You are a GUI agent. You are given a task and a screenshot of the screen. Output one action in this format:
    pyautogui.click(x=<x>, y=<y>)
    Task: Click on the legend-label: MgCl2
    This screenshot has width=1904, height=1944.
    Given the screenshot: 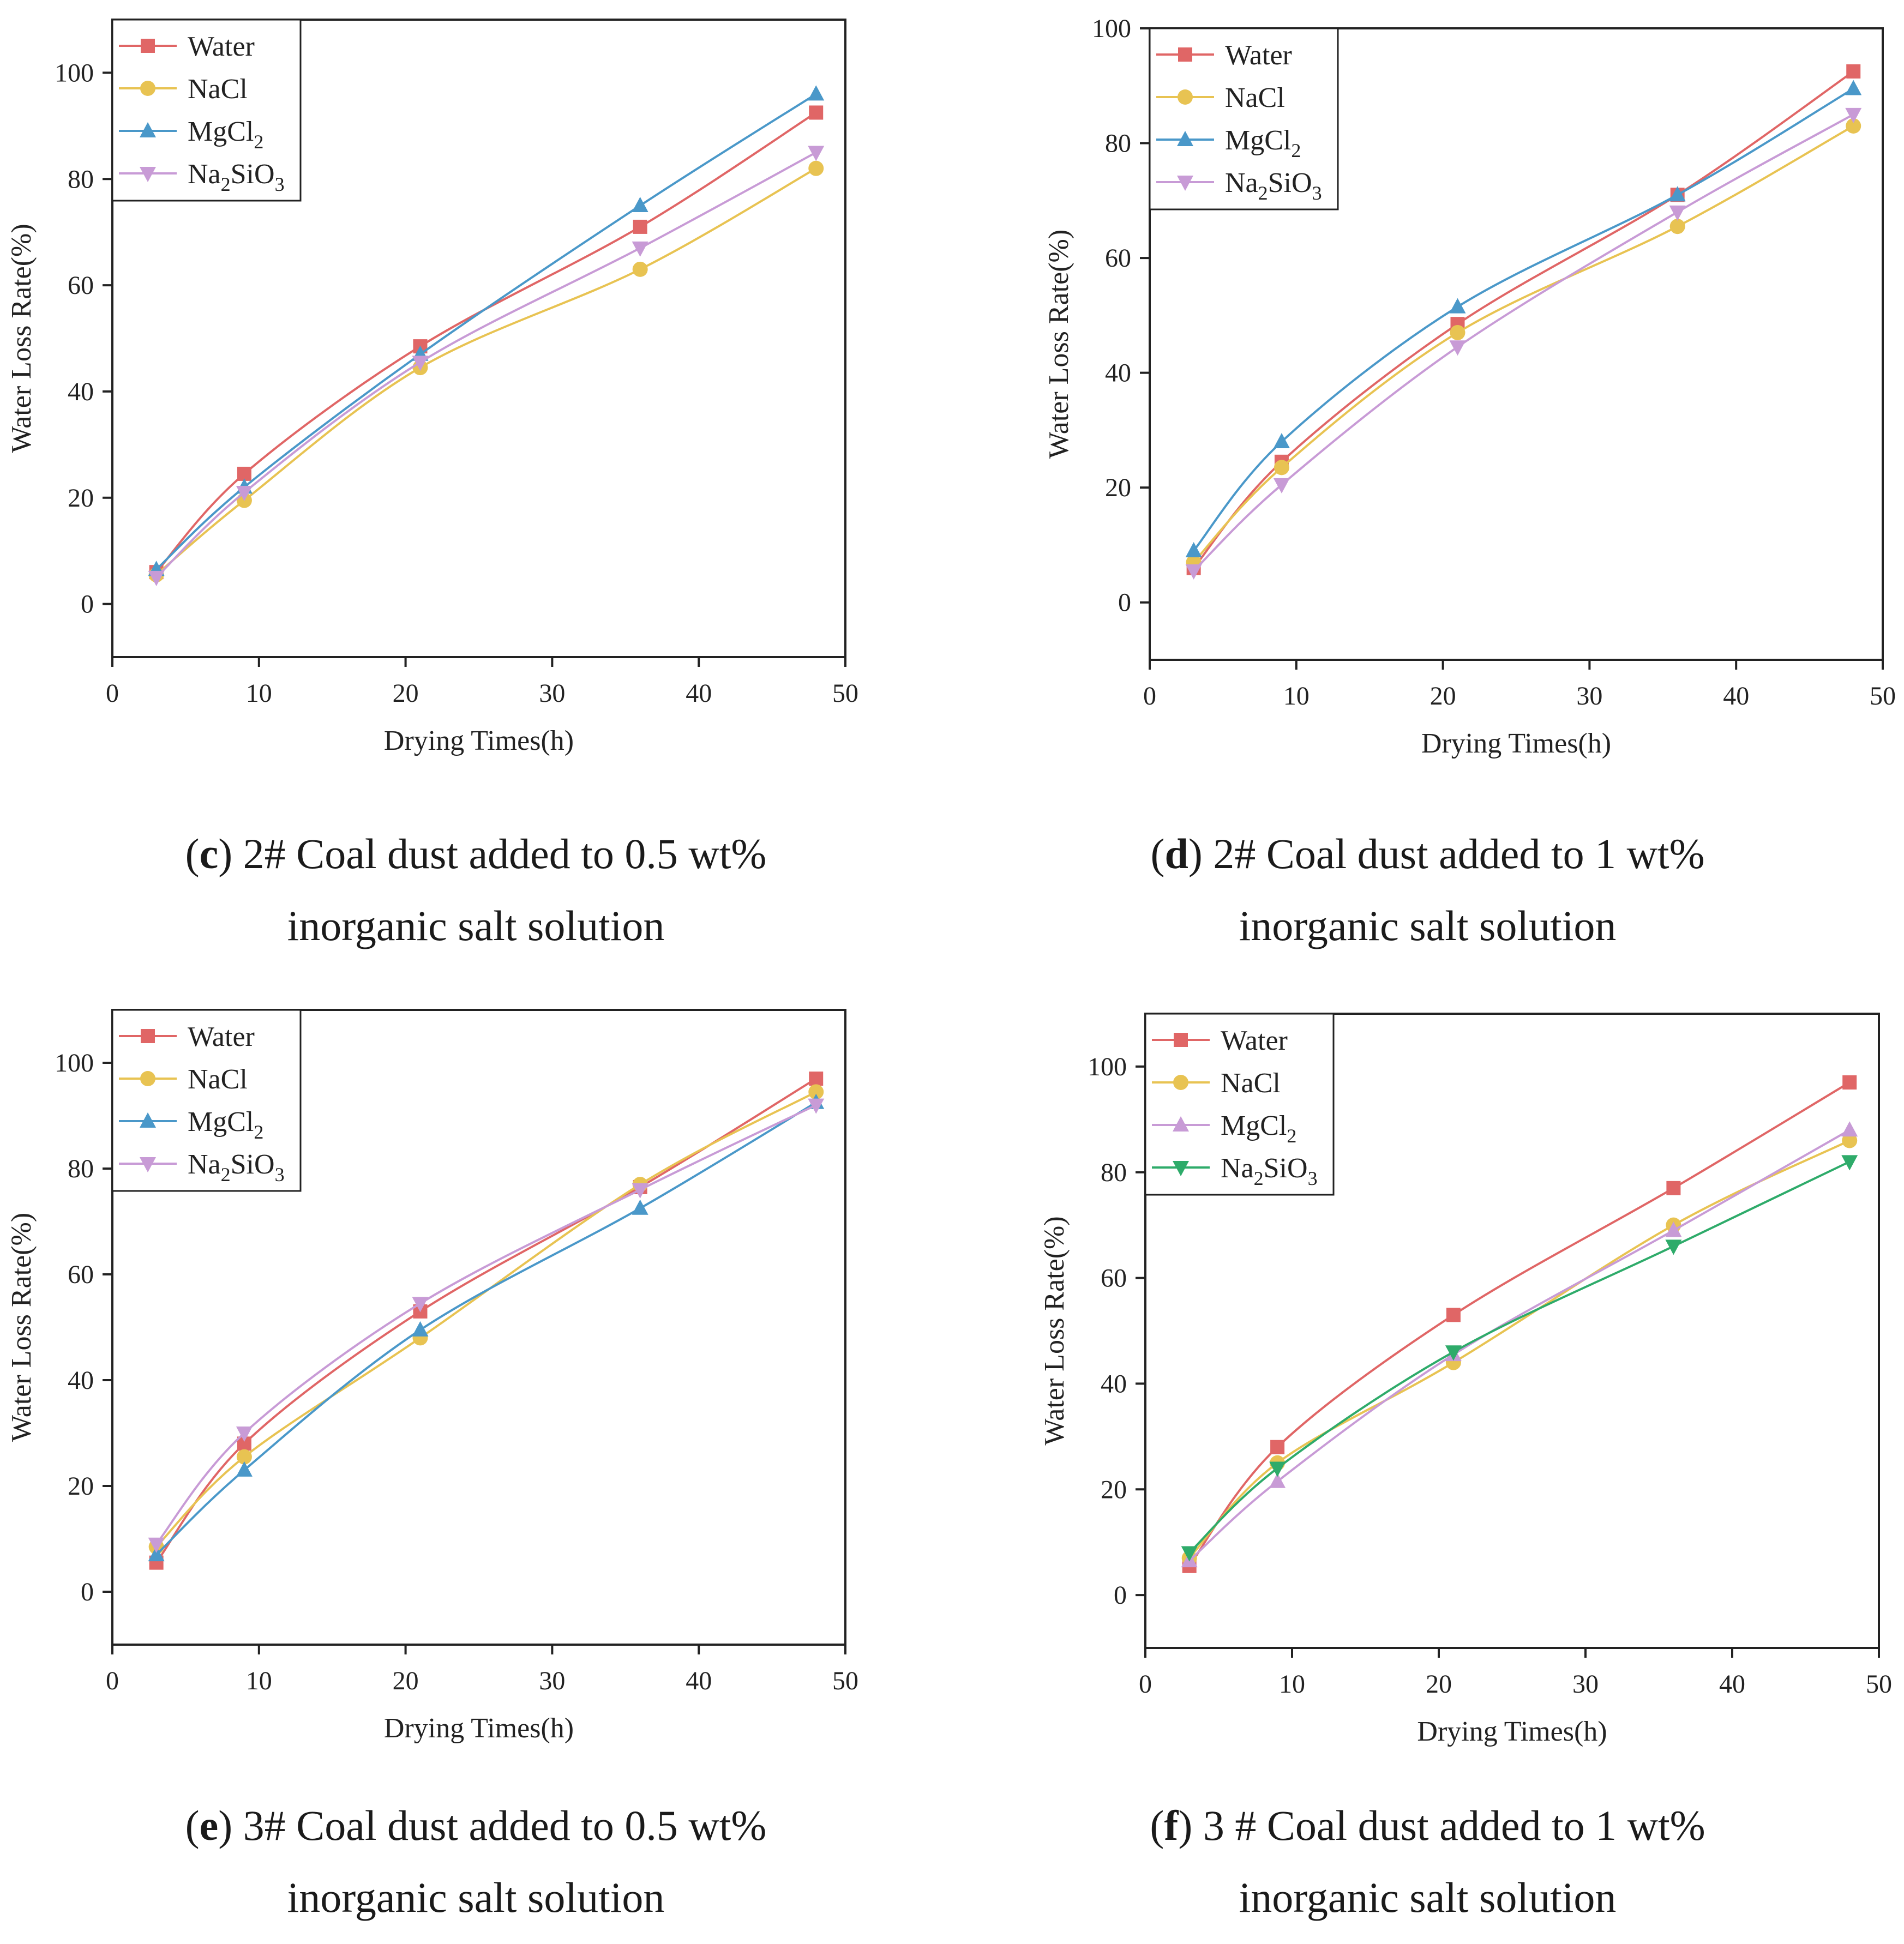 What is the action you would take?
    pyautogui.click(x=1263, y=143)
    